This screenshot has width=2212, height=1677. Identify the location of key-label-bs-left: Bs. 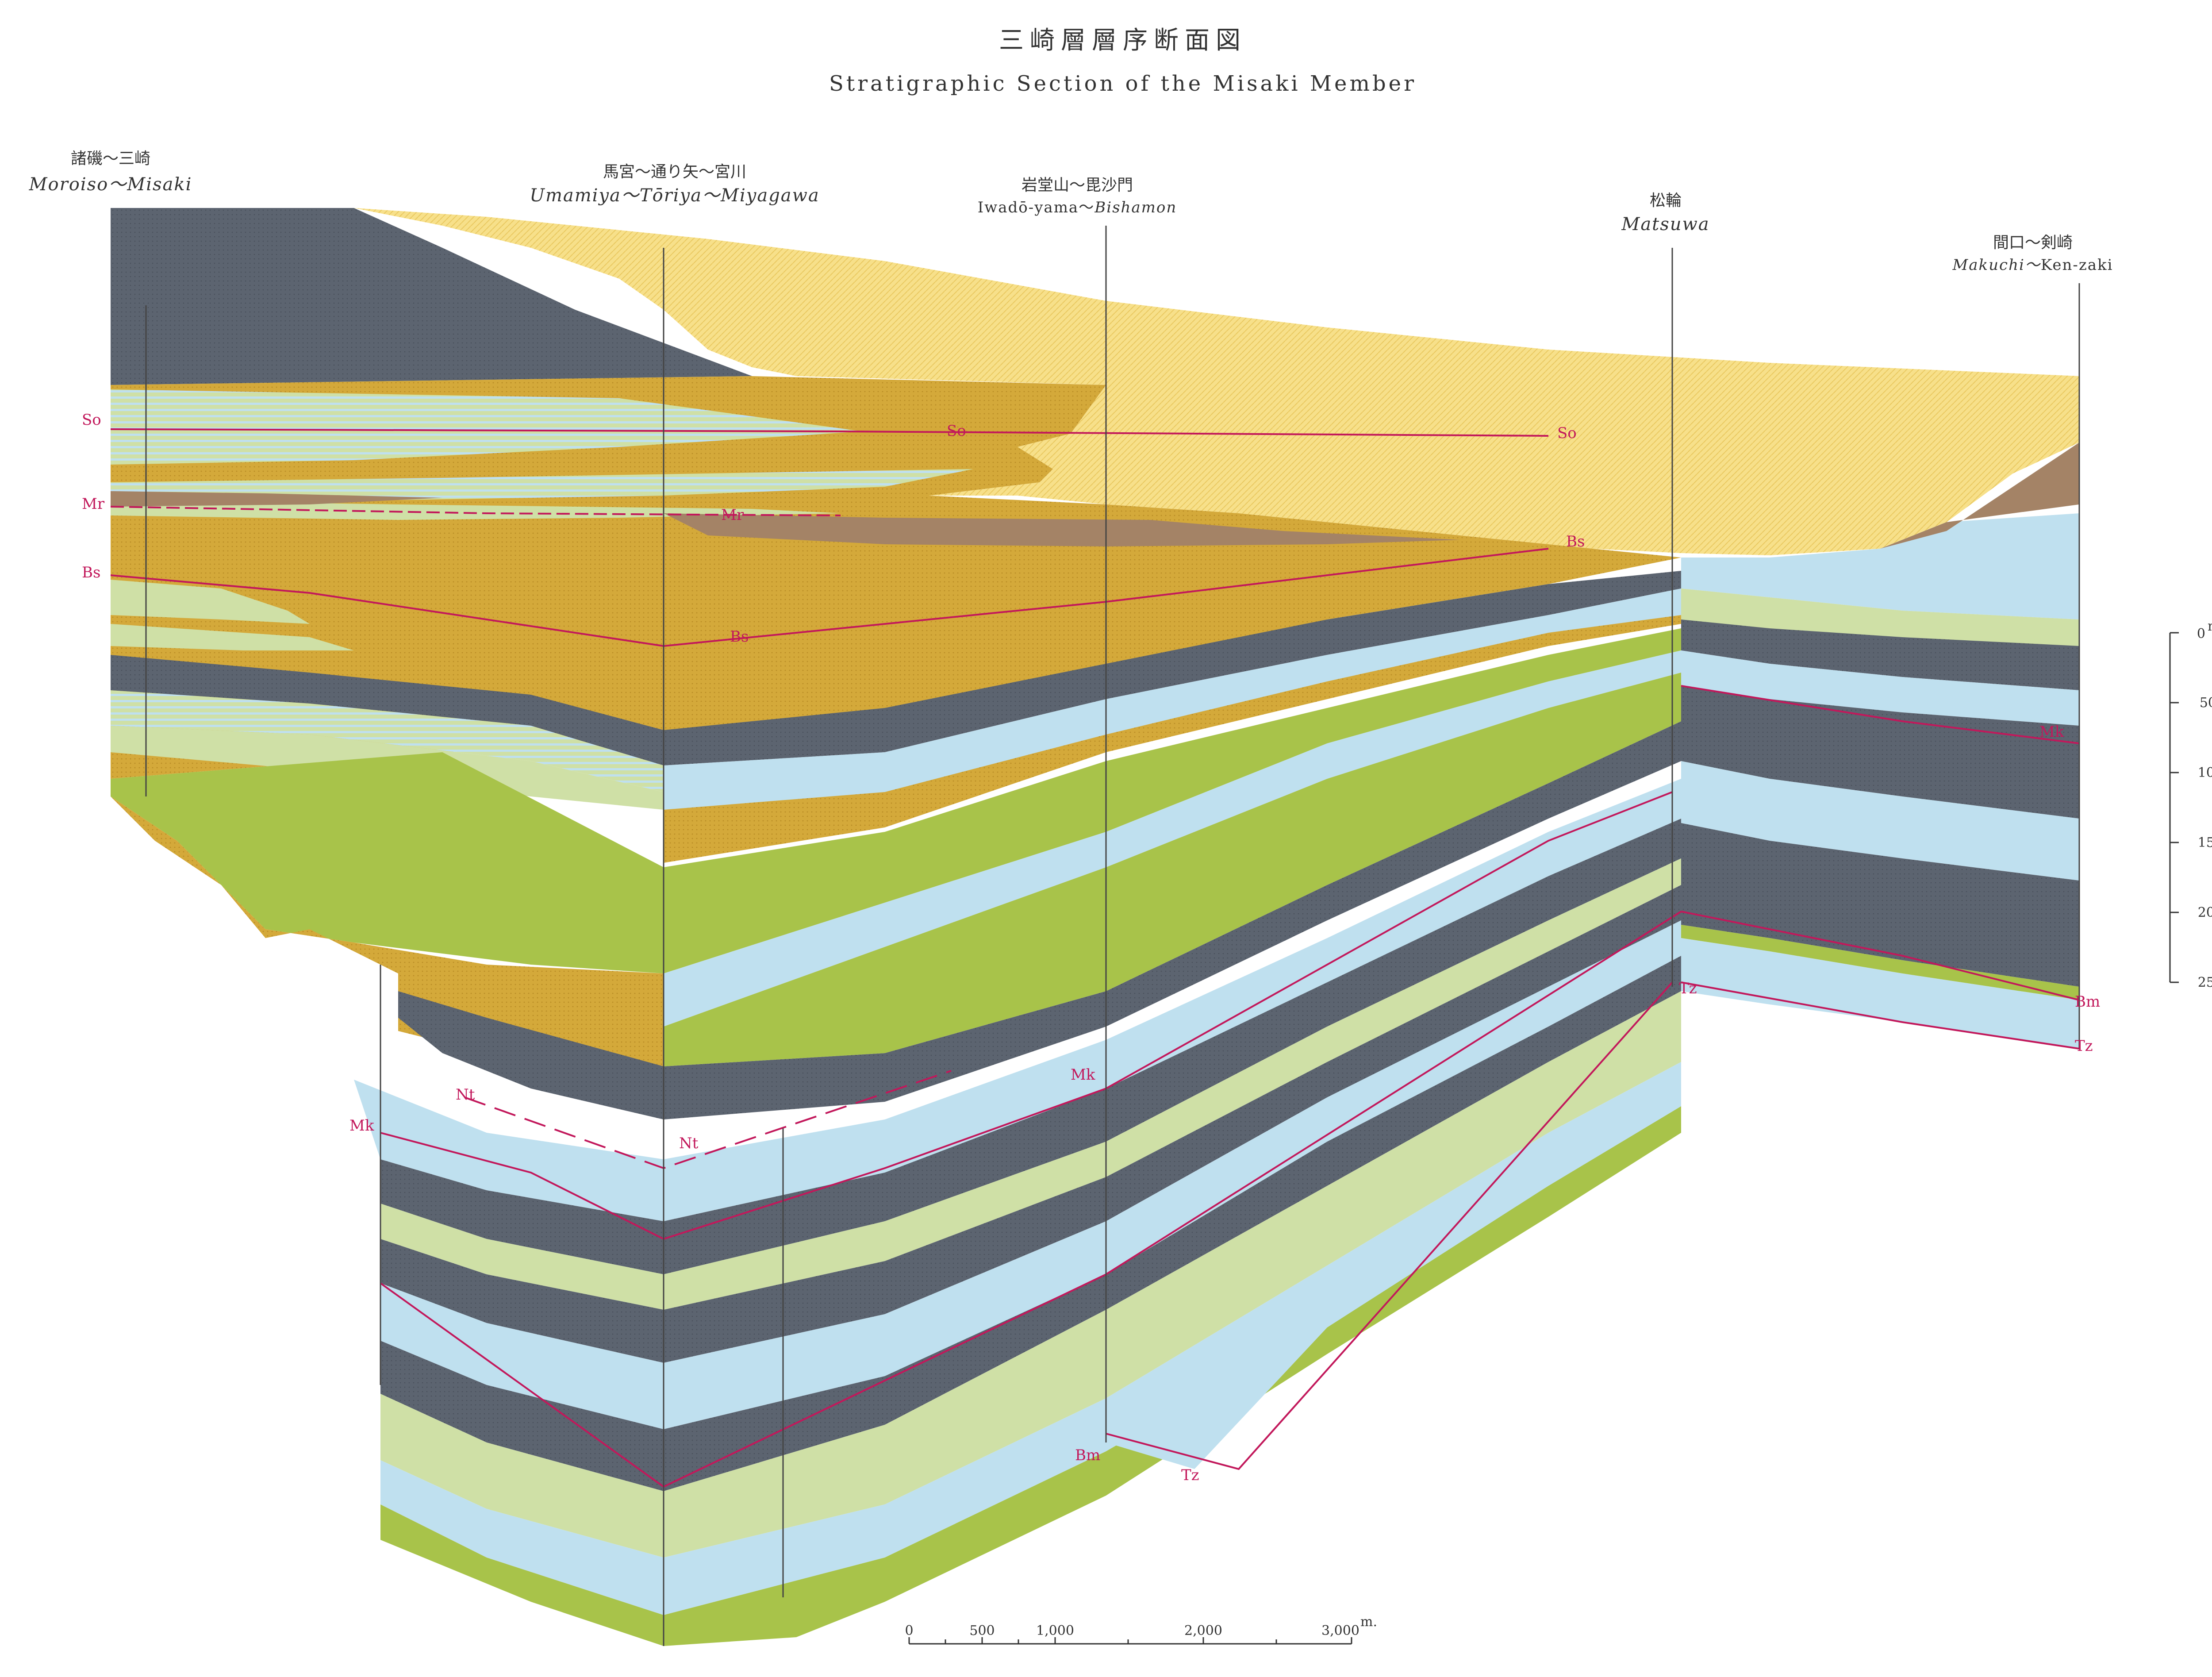
(91, 572).